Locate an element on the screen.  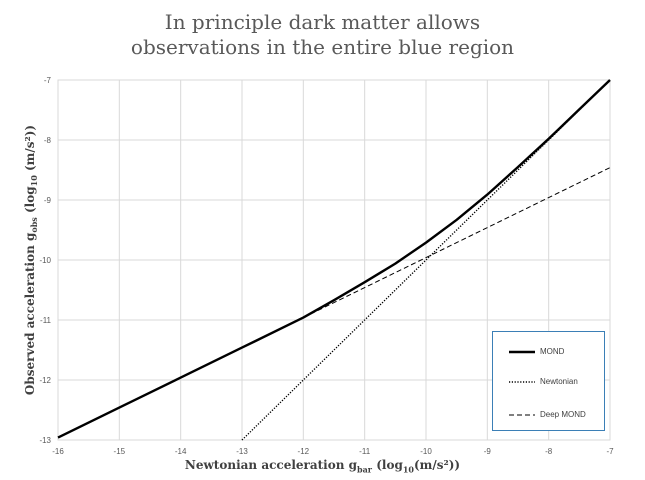
y-tick-label: -10 is located at coordinates (45, 260).